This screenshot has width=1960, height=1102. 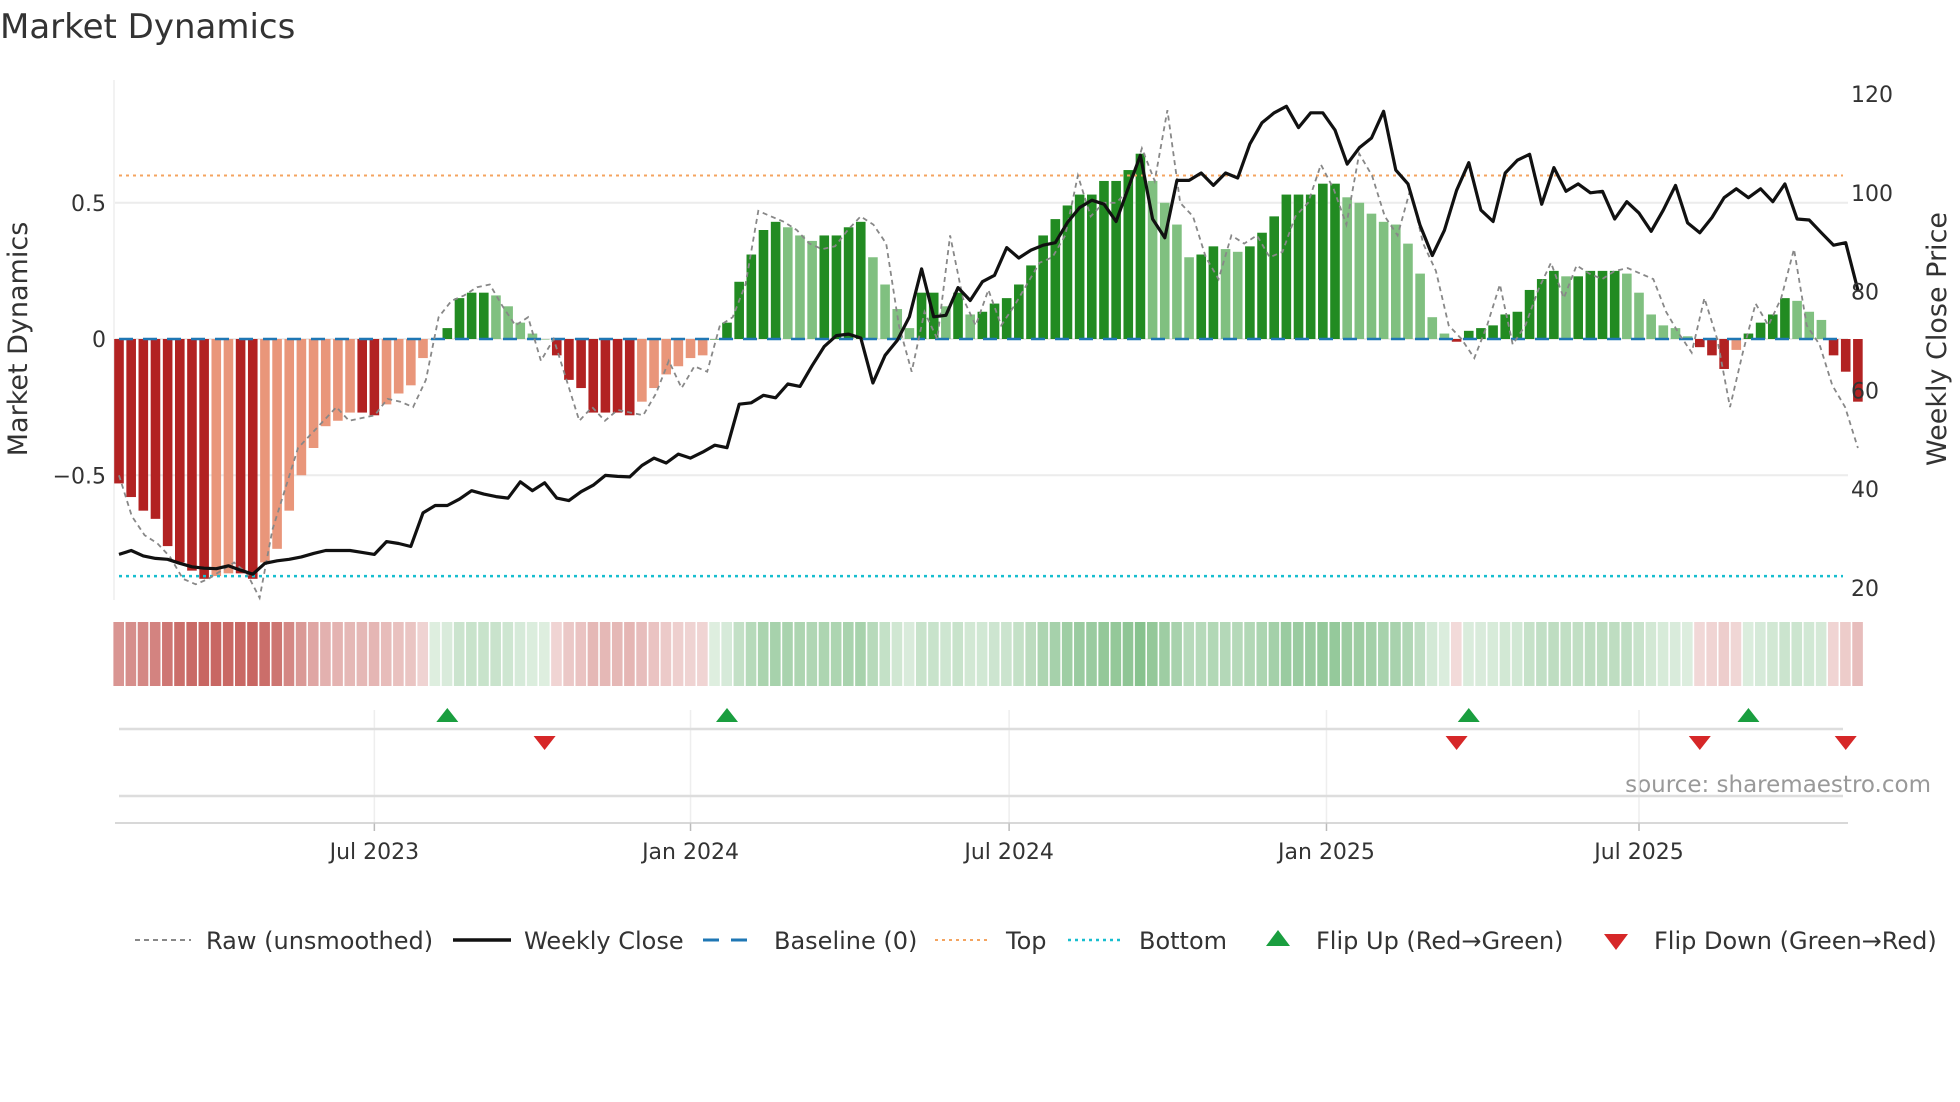 I want to click on y2-tick-label: 100, so click(x=1872, y=194).